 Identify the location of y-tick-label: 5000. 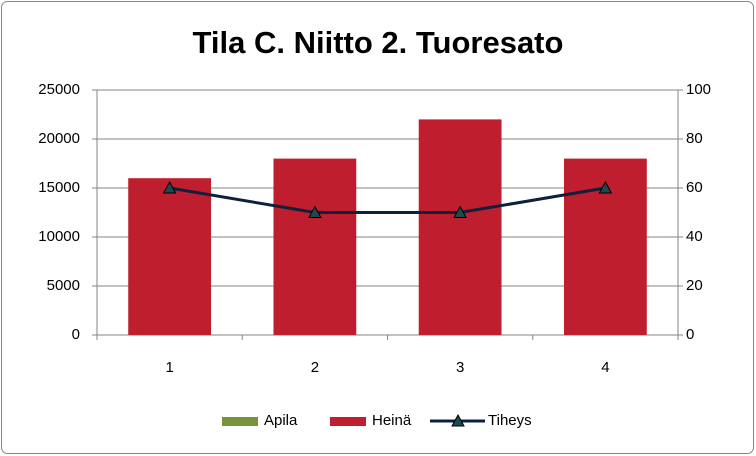
(63, 285).